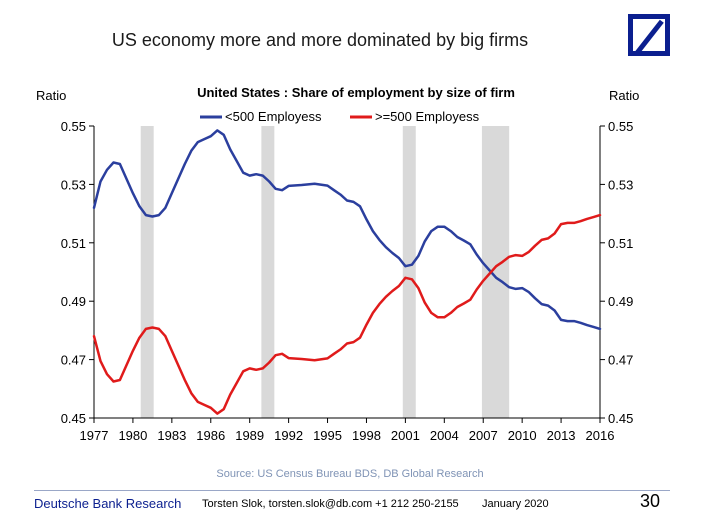  What do you see at coordinates (94, 435) in the screenshot?
I see `x-tick-label: 1977` at bounding box center [94, 435].